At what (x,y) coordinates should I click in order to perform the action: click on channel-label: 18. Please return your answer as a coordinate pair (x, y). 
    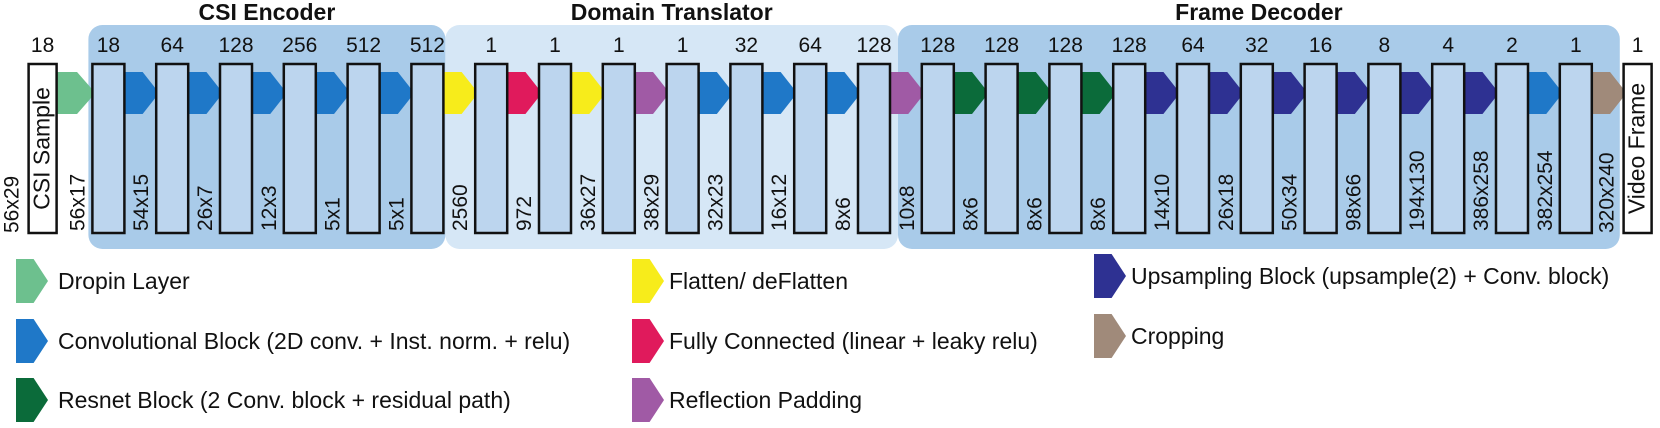
    Looking at the image, I should click on (42, 45).